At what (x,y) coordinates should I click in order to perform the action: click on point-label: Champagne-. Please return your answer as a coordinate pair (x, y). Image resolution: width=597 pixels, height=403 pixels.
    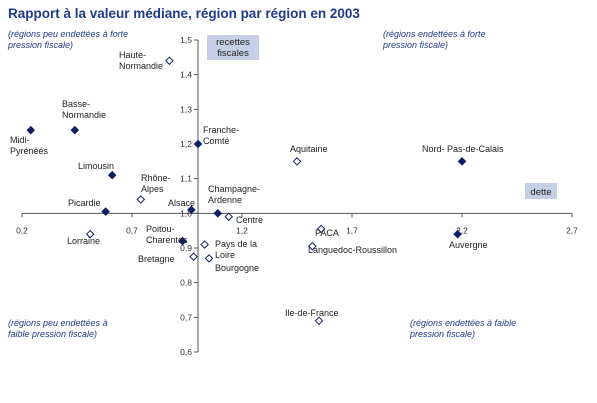
    Looking at the image, I should click on (234, 189).